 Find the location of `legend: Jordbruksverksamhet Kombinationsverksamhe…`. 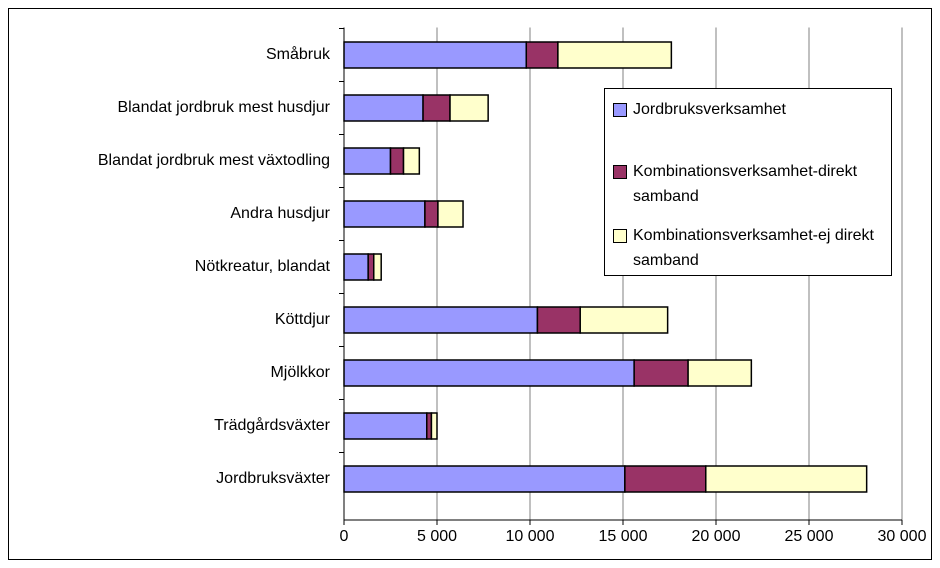

legend: Jordbruksverksamhet Kombinationsverksamhe… is located at coordinates (748, 182).